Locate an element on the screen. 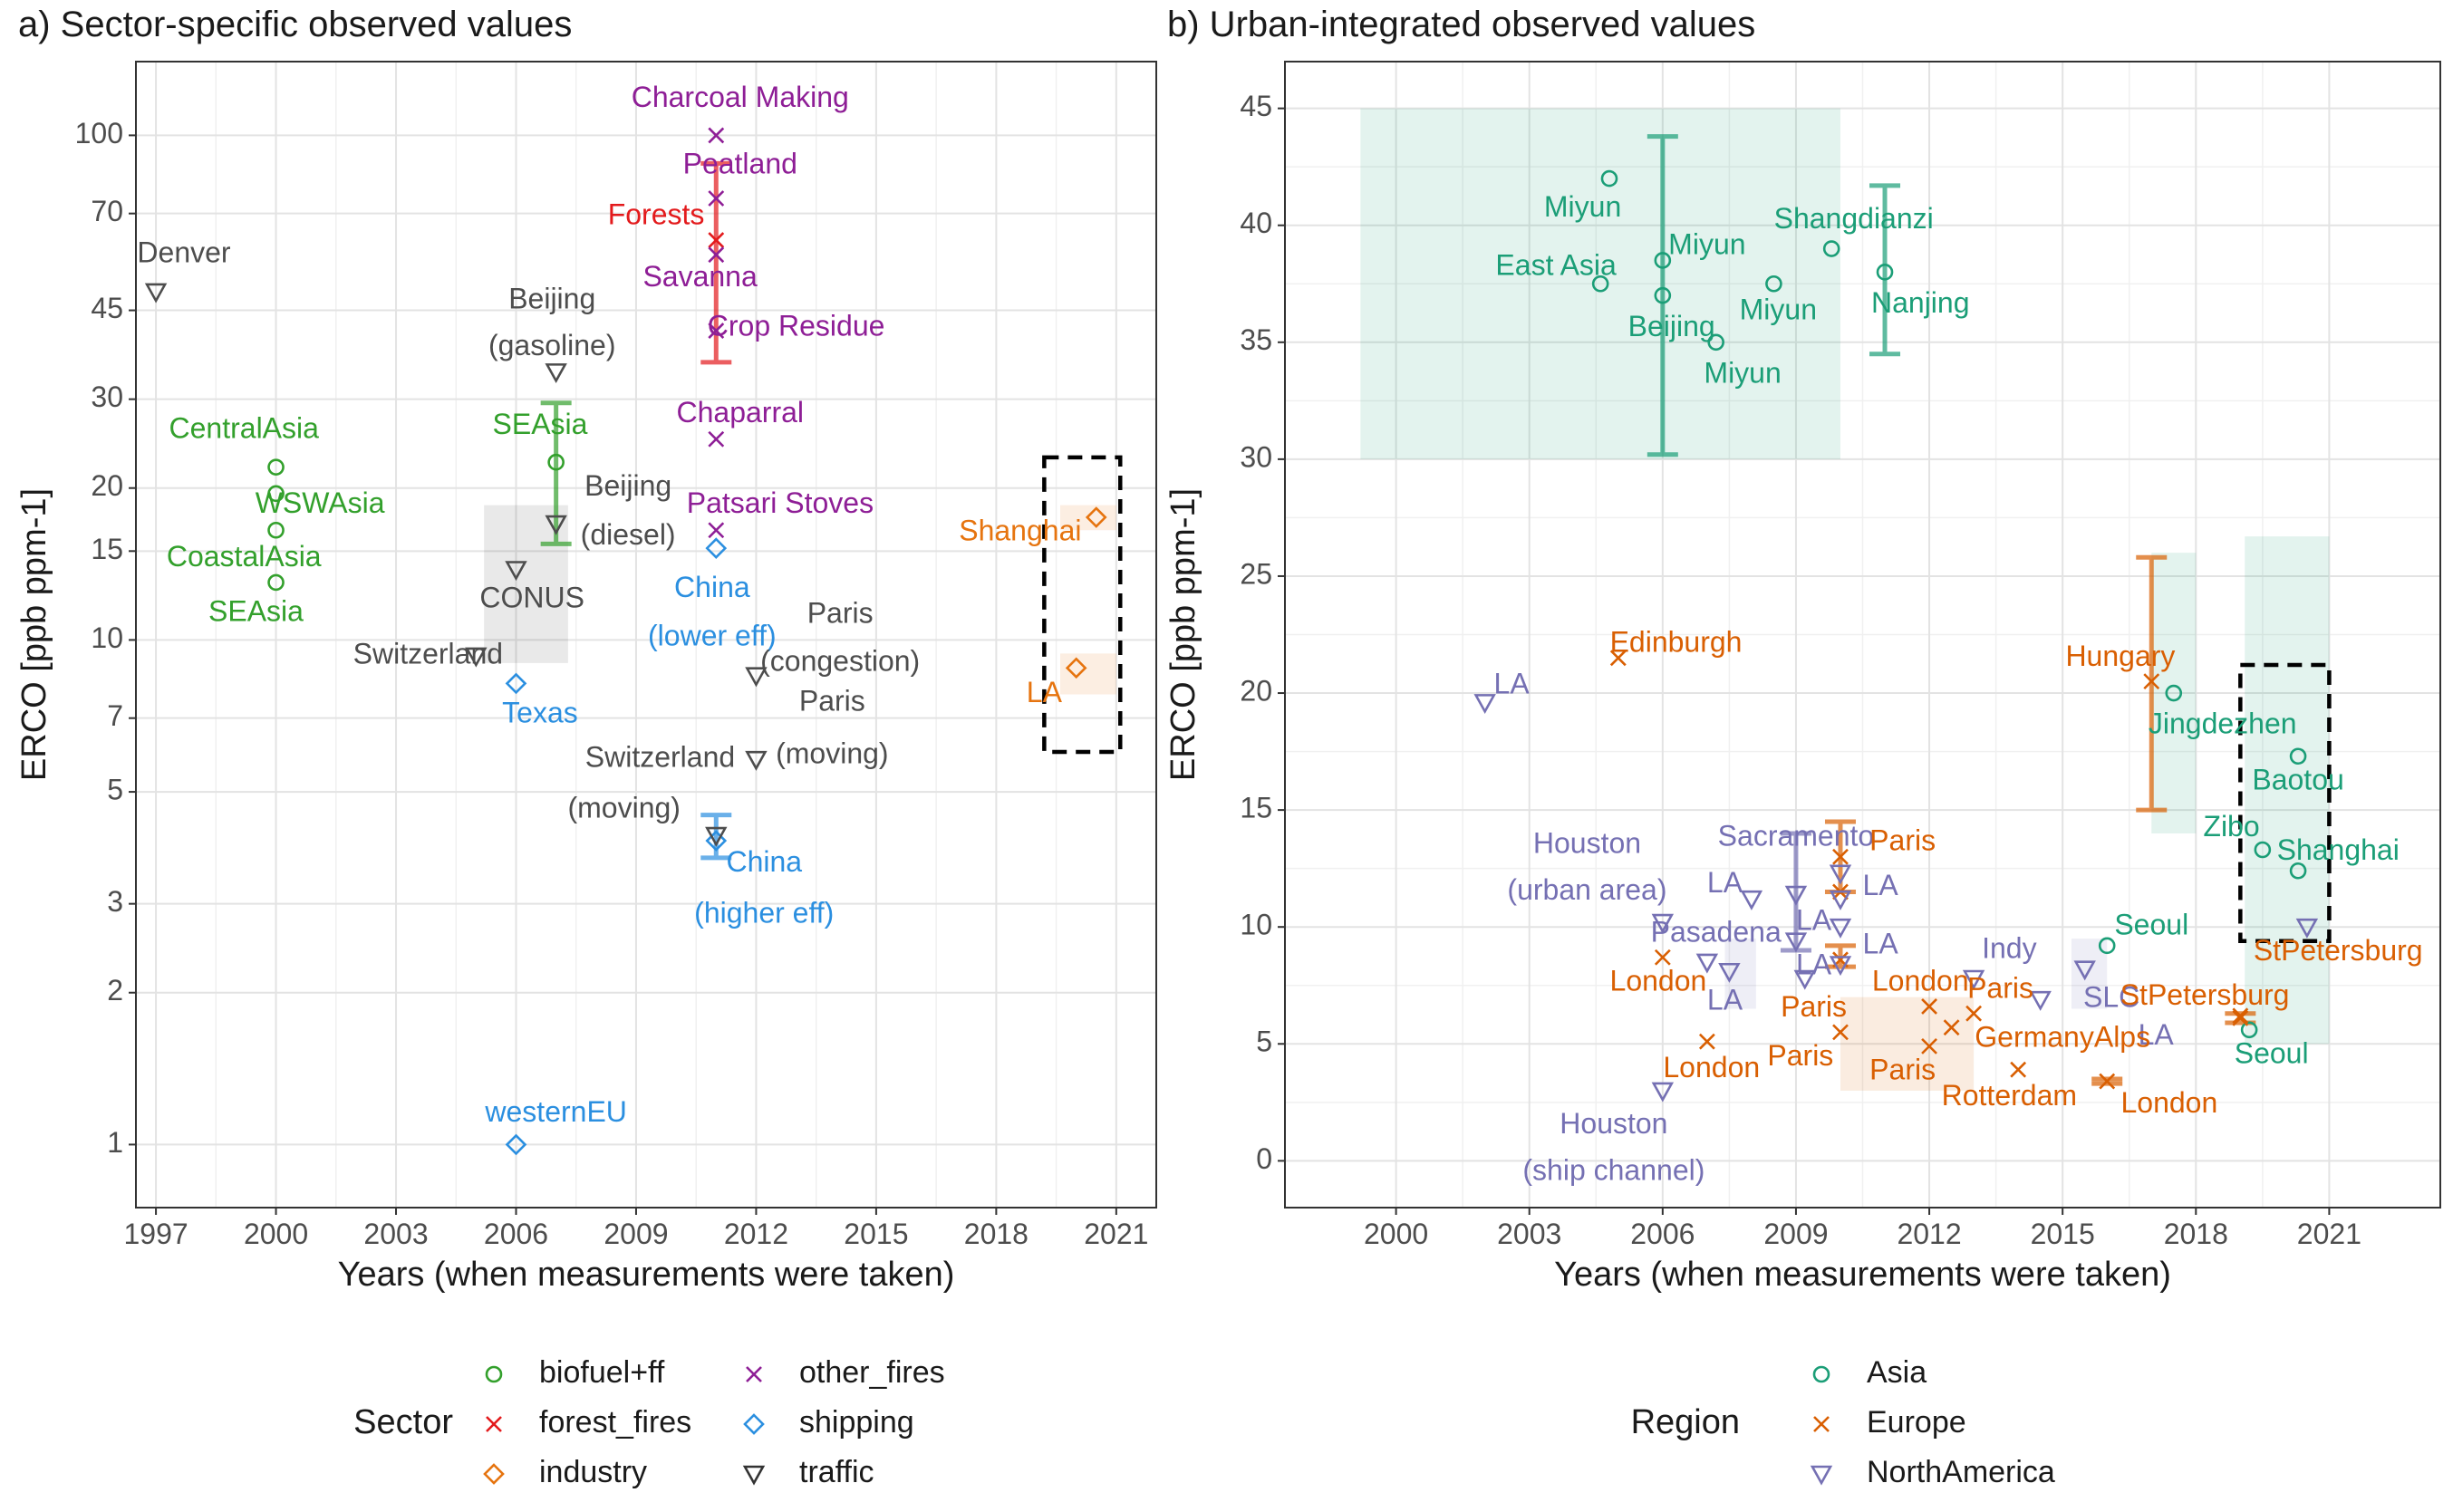  point-label: Switzerland is located at coordinates (660, 757).